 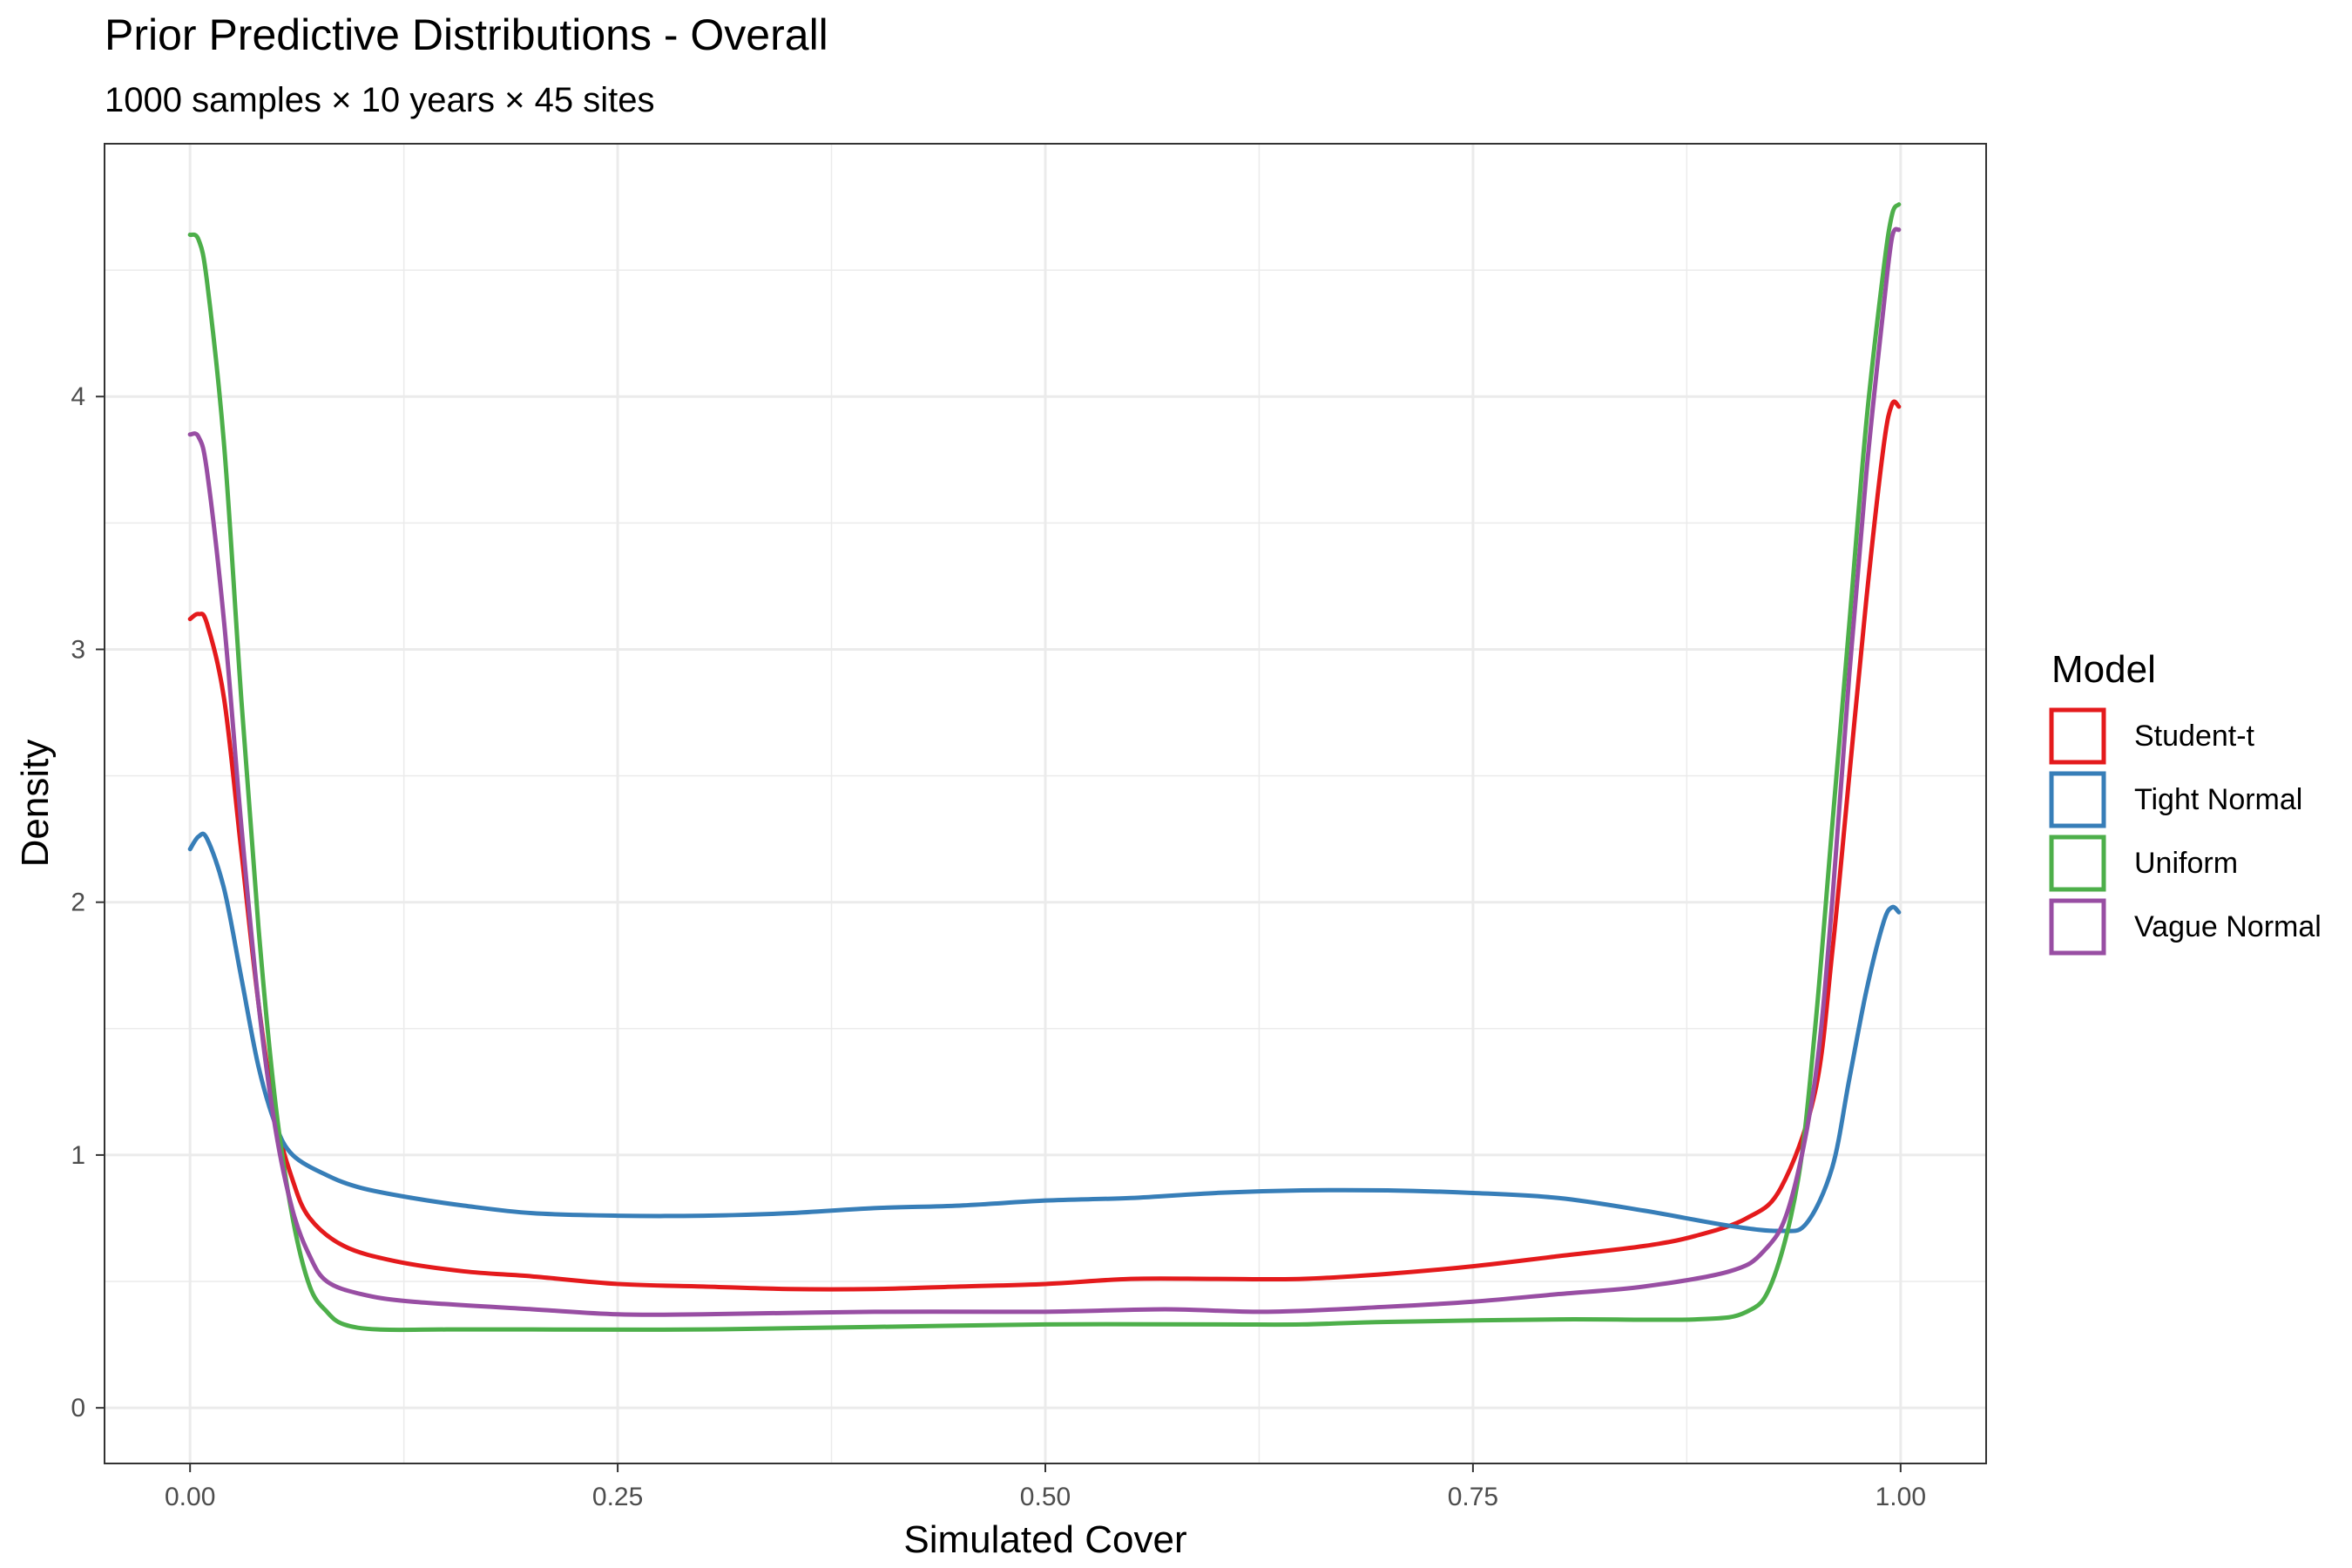 I want to click on legend-key-student-t, so click(x=2077, y=736).